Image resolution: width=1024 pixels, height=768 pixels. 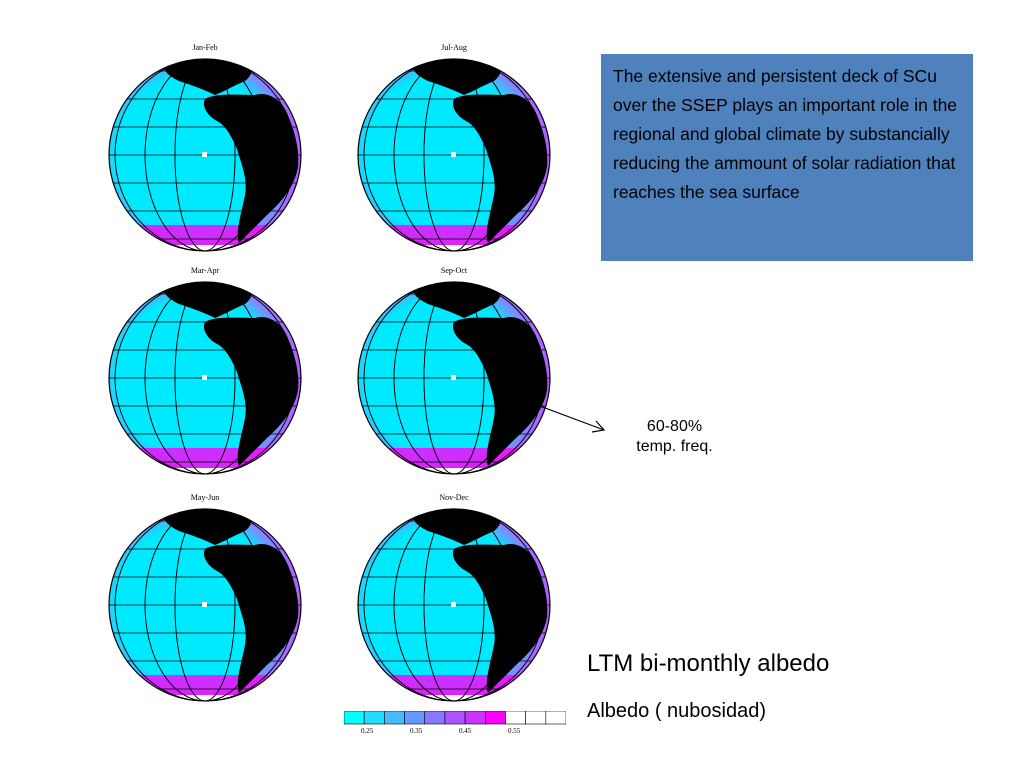 I want to click on globe-panel-mar-apr: Mar-Apr, so click(x=205, y=373).